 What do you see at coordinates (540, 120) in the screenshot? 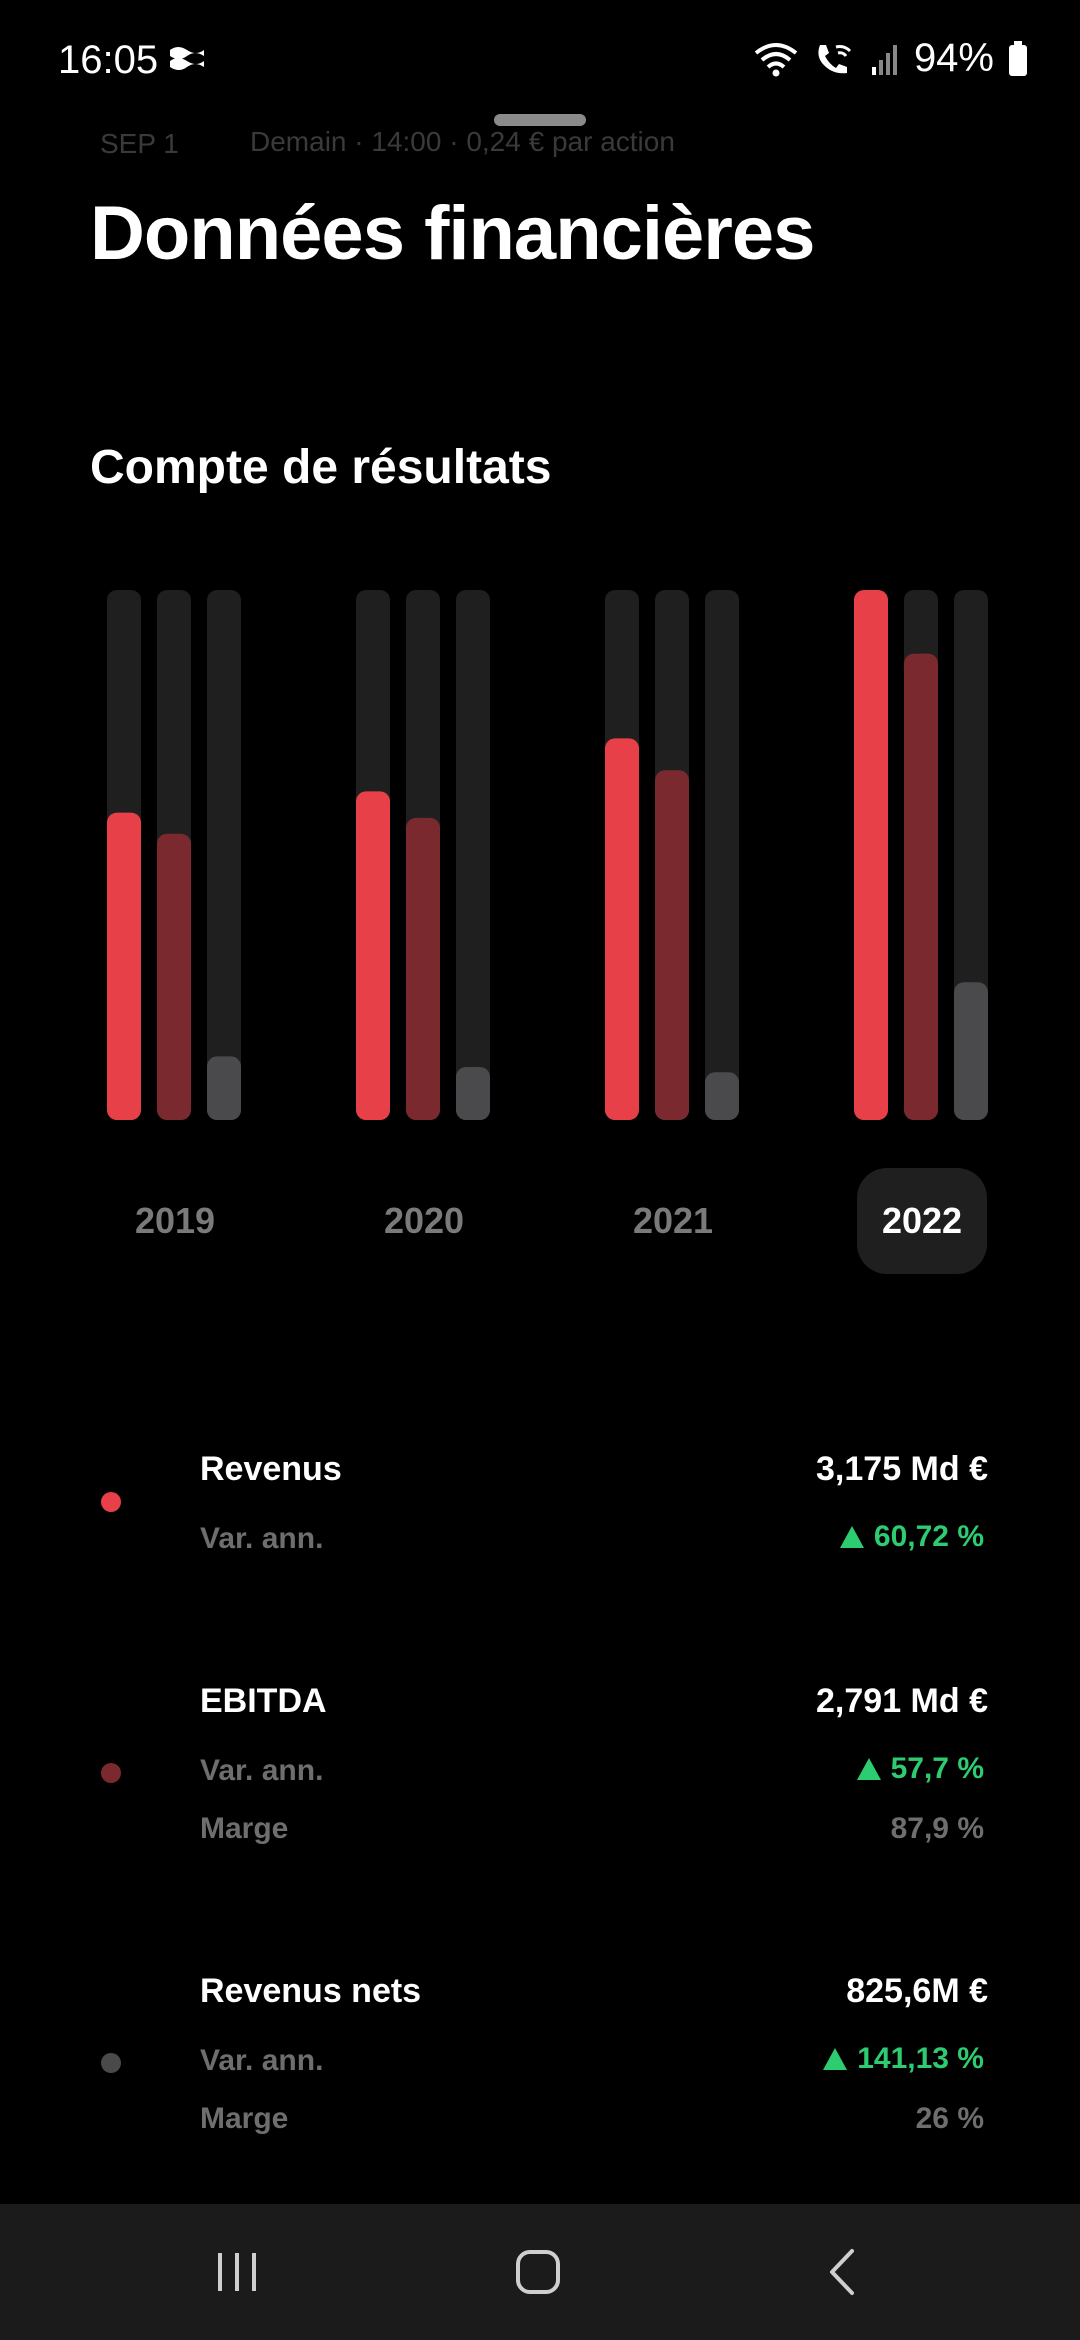
I see `sheet-drag-handle` at bounding box center [540, 120].